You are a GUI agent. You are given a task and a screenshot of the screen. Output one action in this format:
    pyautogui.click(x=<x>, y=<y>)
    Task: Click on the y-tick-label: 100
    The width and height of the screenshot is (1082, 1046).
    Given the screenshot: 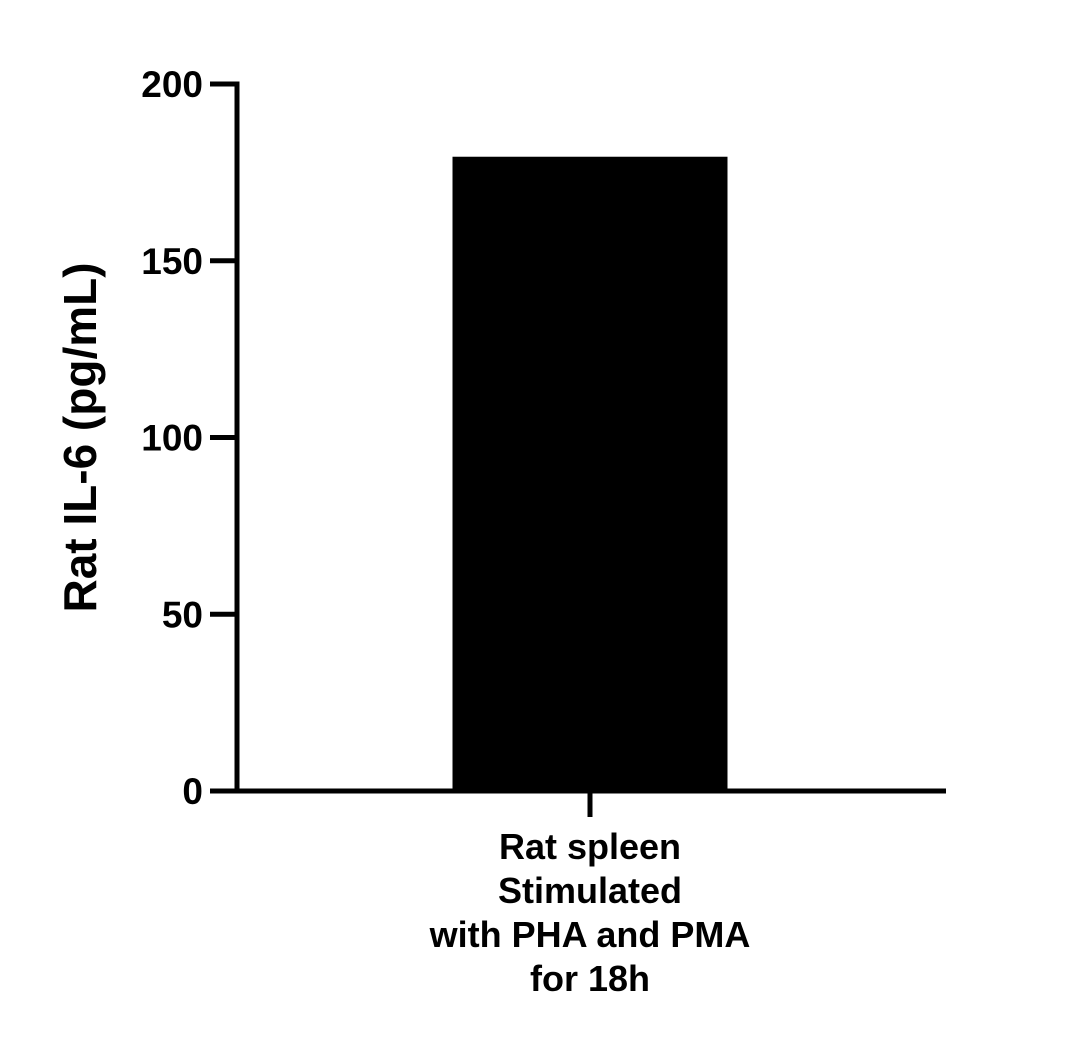 What is the action you would take?
    pyautogui.click(x=172, y=438)
    